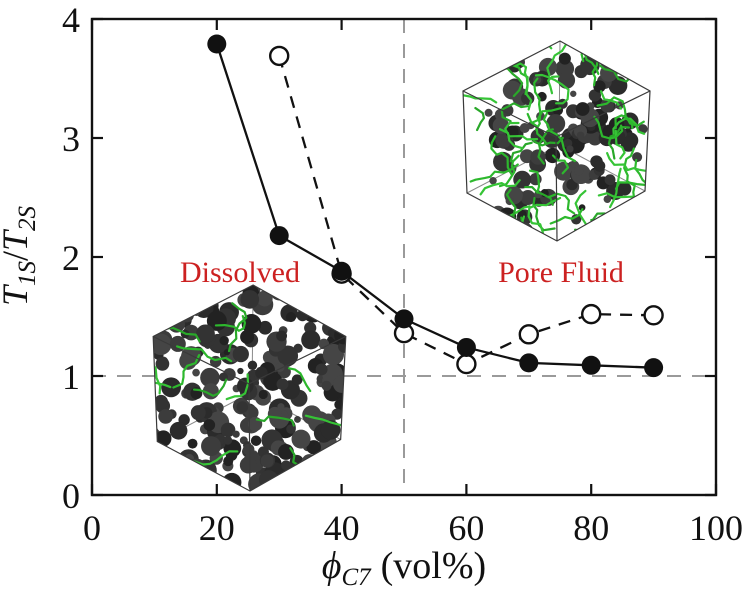 The image size is (750, 599). What do you see at coordinates (716, 528) in the screenshot?
I see `x-tick-label: 100` at bounding box center [716, 528].